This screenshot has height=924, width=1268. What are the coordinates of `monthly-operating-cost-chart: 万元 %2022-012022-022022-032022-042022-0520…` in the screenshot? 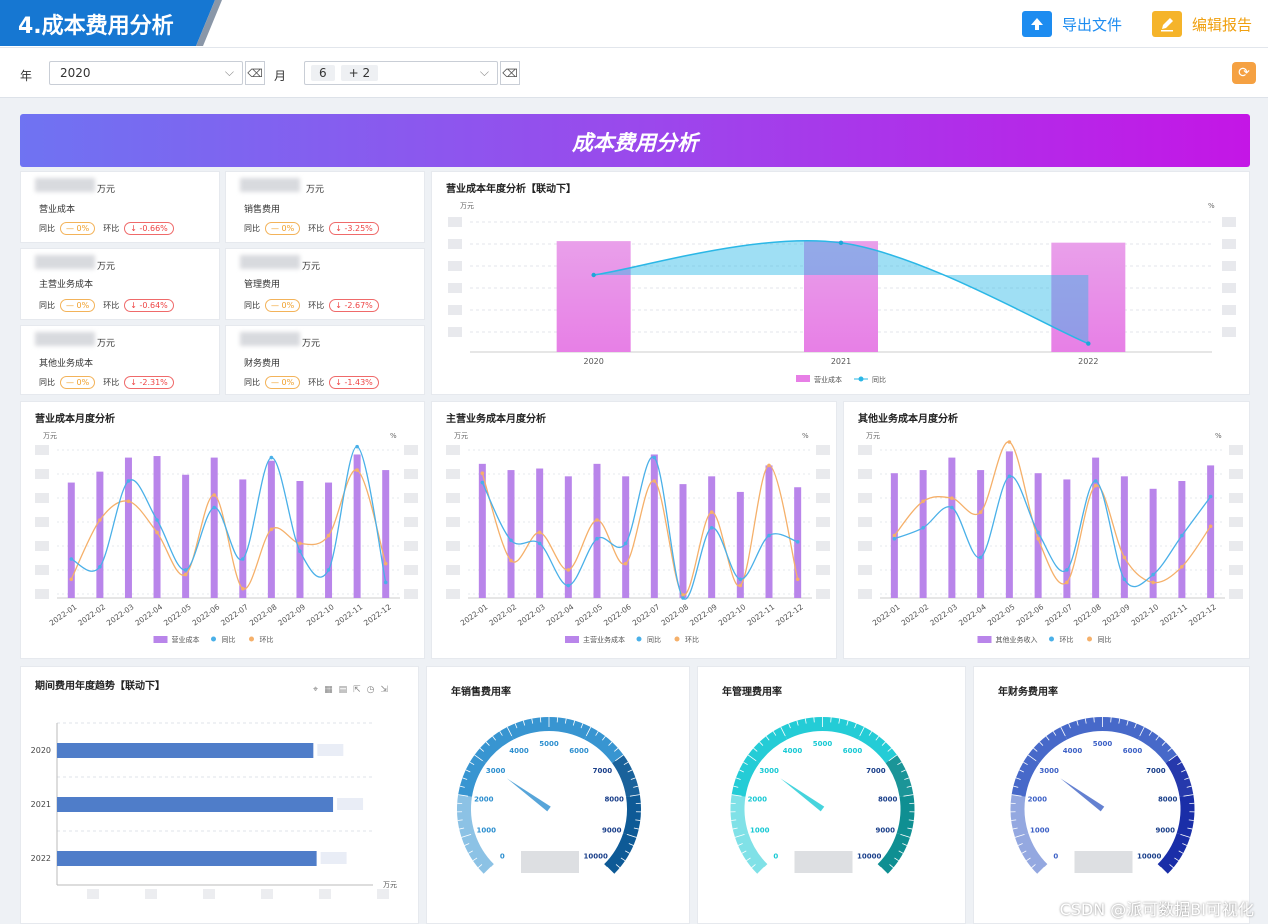 It's located at (226, 538).